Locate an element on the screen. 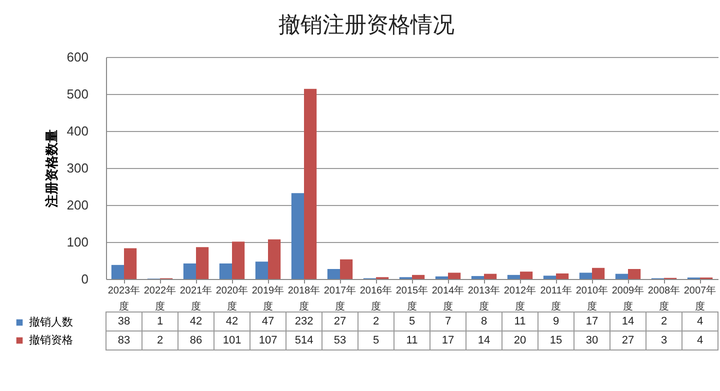 This screenshot has height=391, width=720. x-tick-label: 2009年度 is located at coordinates (628, 298).